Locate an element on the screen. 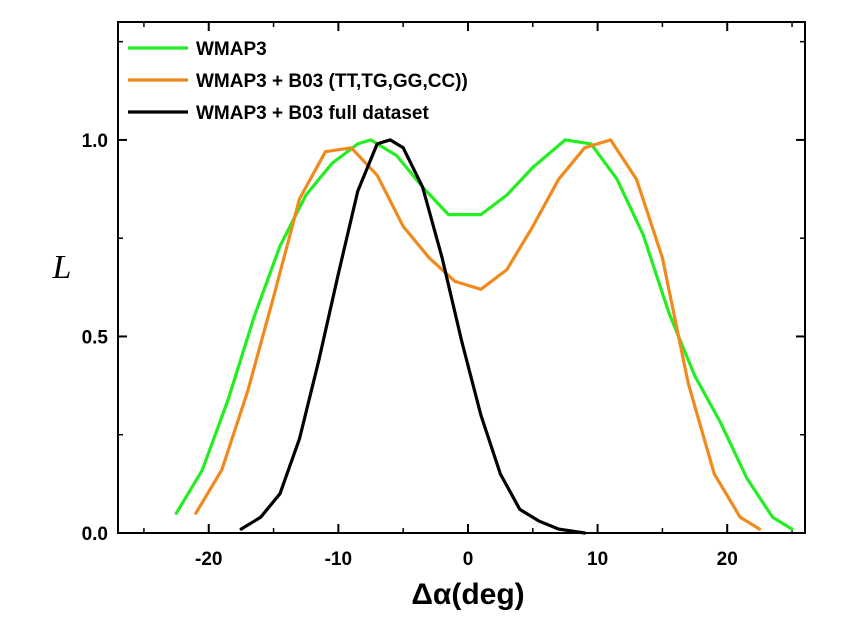 This screenshot has height=629, width=845. y-tick-label: 1.0 is located at coordinates (95, 141).